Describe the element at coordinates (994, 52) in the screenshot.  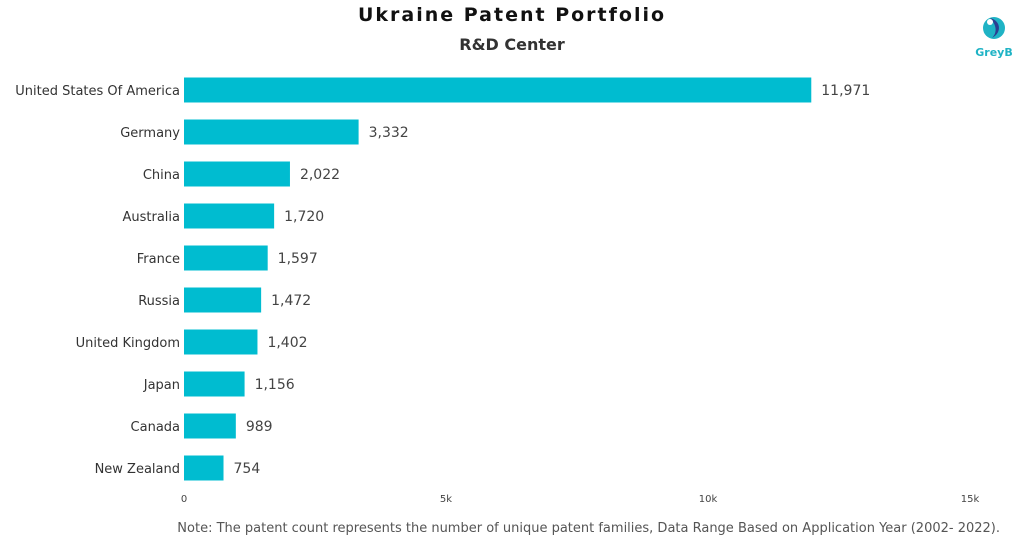
I see `logo-text: GreyB` at that location.